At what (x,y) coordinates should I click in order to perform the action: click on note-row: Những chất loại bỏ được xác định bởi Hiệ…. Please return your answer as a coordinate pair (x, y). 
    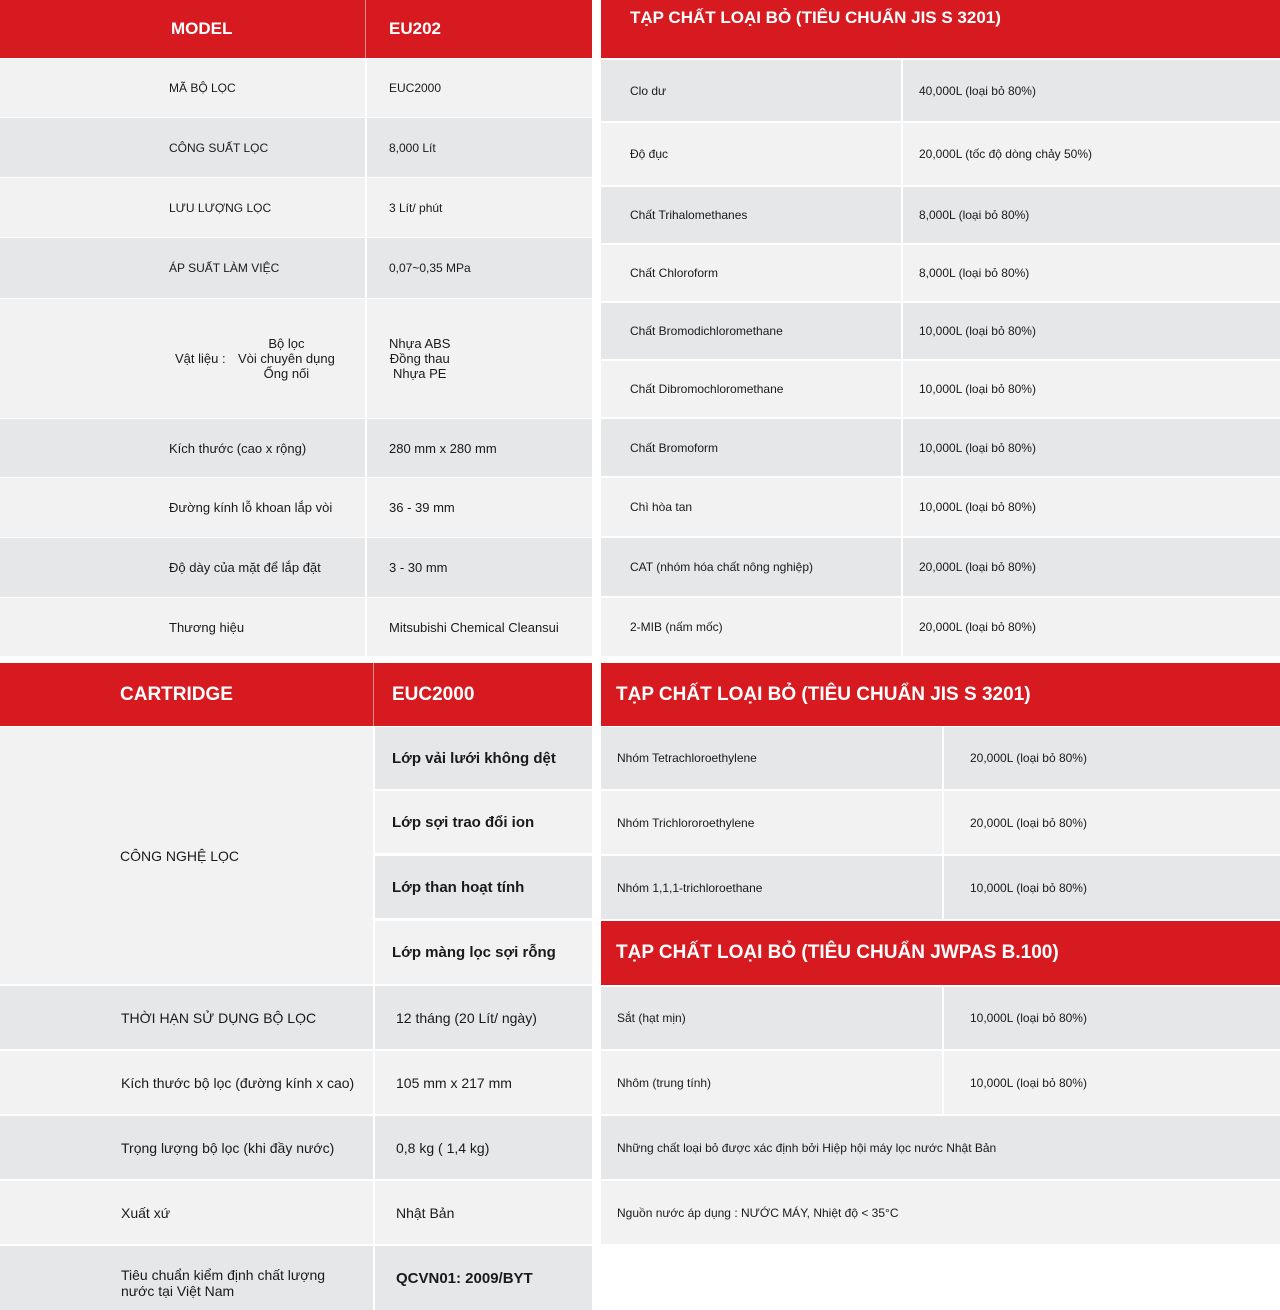
    Looking at the image, I should click on (940, 1147).